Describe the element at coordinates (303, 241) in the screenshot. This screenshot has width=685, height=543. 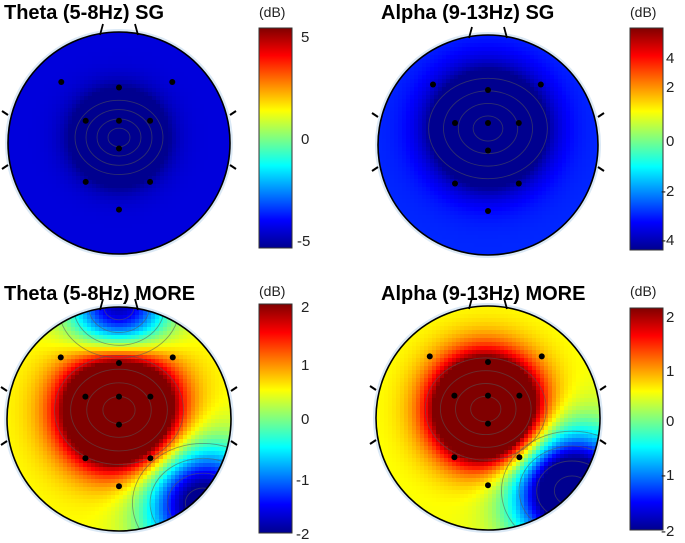
I see `colorbar-tick-label: -5` at that location.